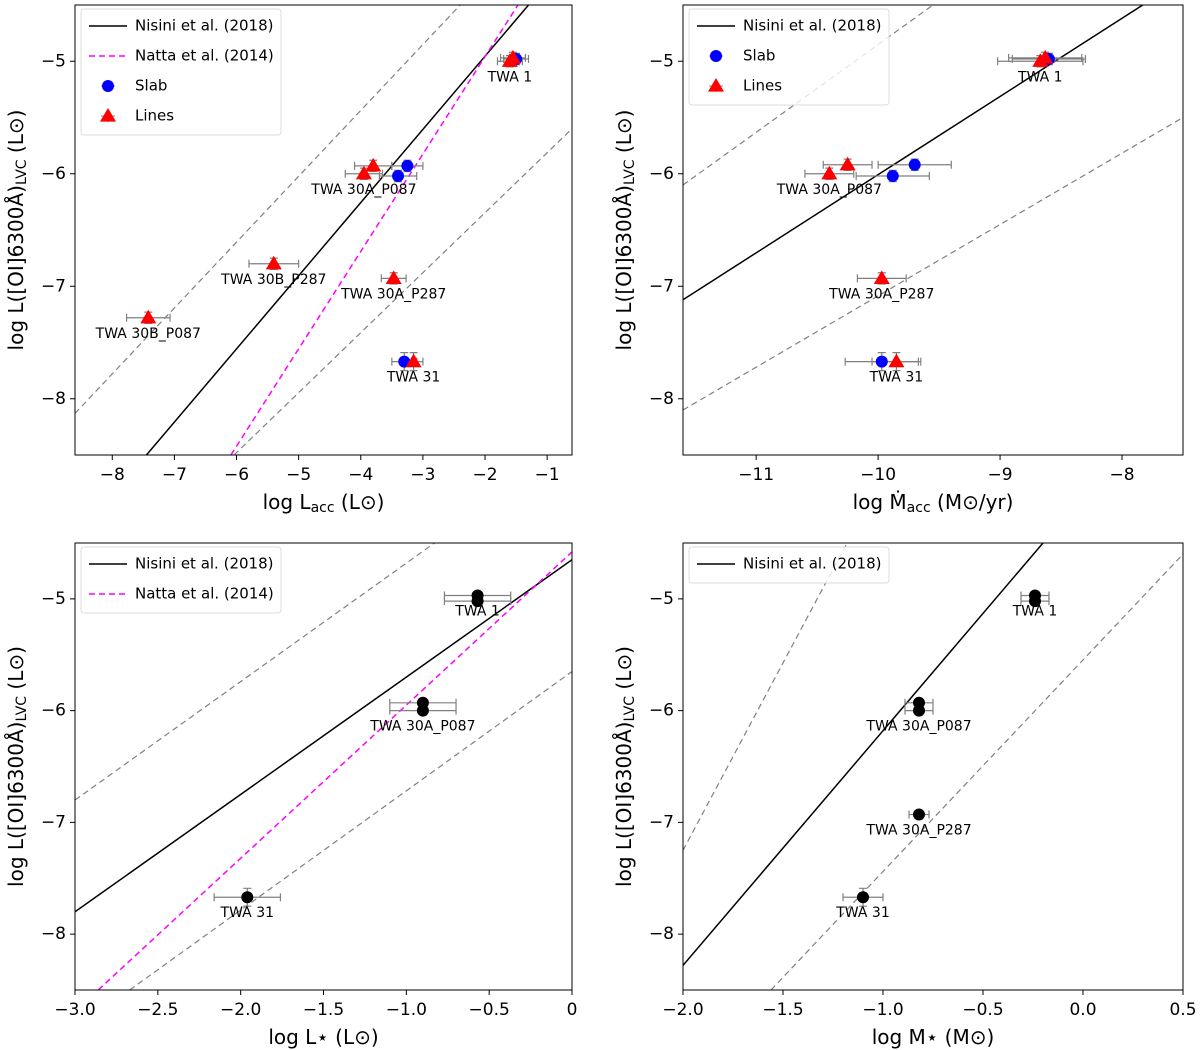  Describe the element at coordinates (360, 502) in the screenshot. I see `x-axis-label-part: (L⊙)` at that location.